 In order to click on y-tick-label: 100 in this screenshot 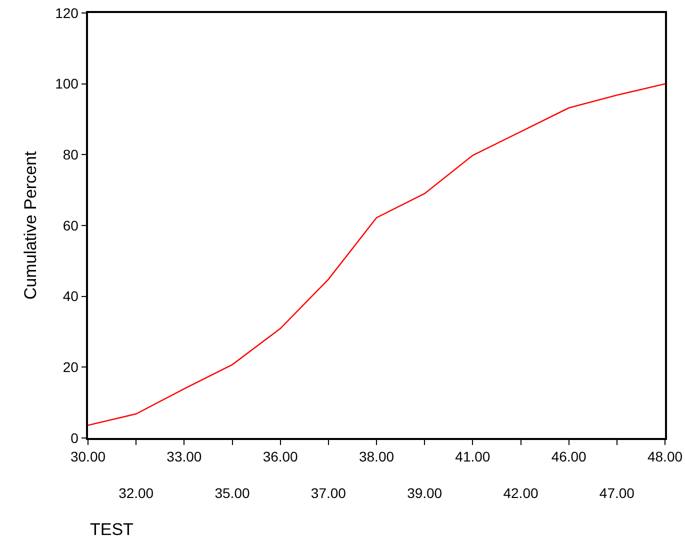, I will do `click(67, 84)`.